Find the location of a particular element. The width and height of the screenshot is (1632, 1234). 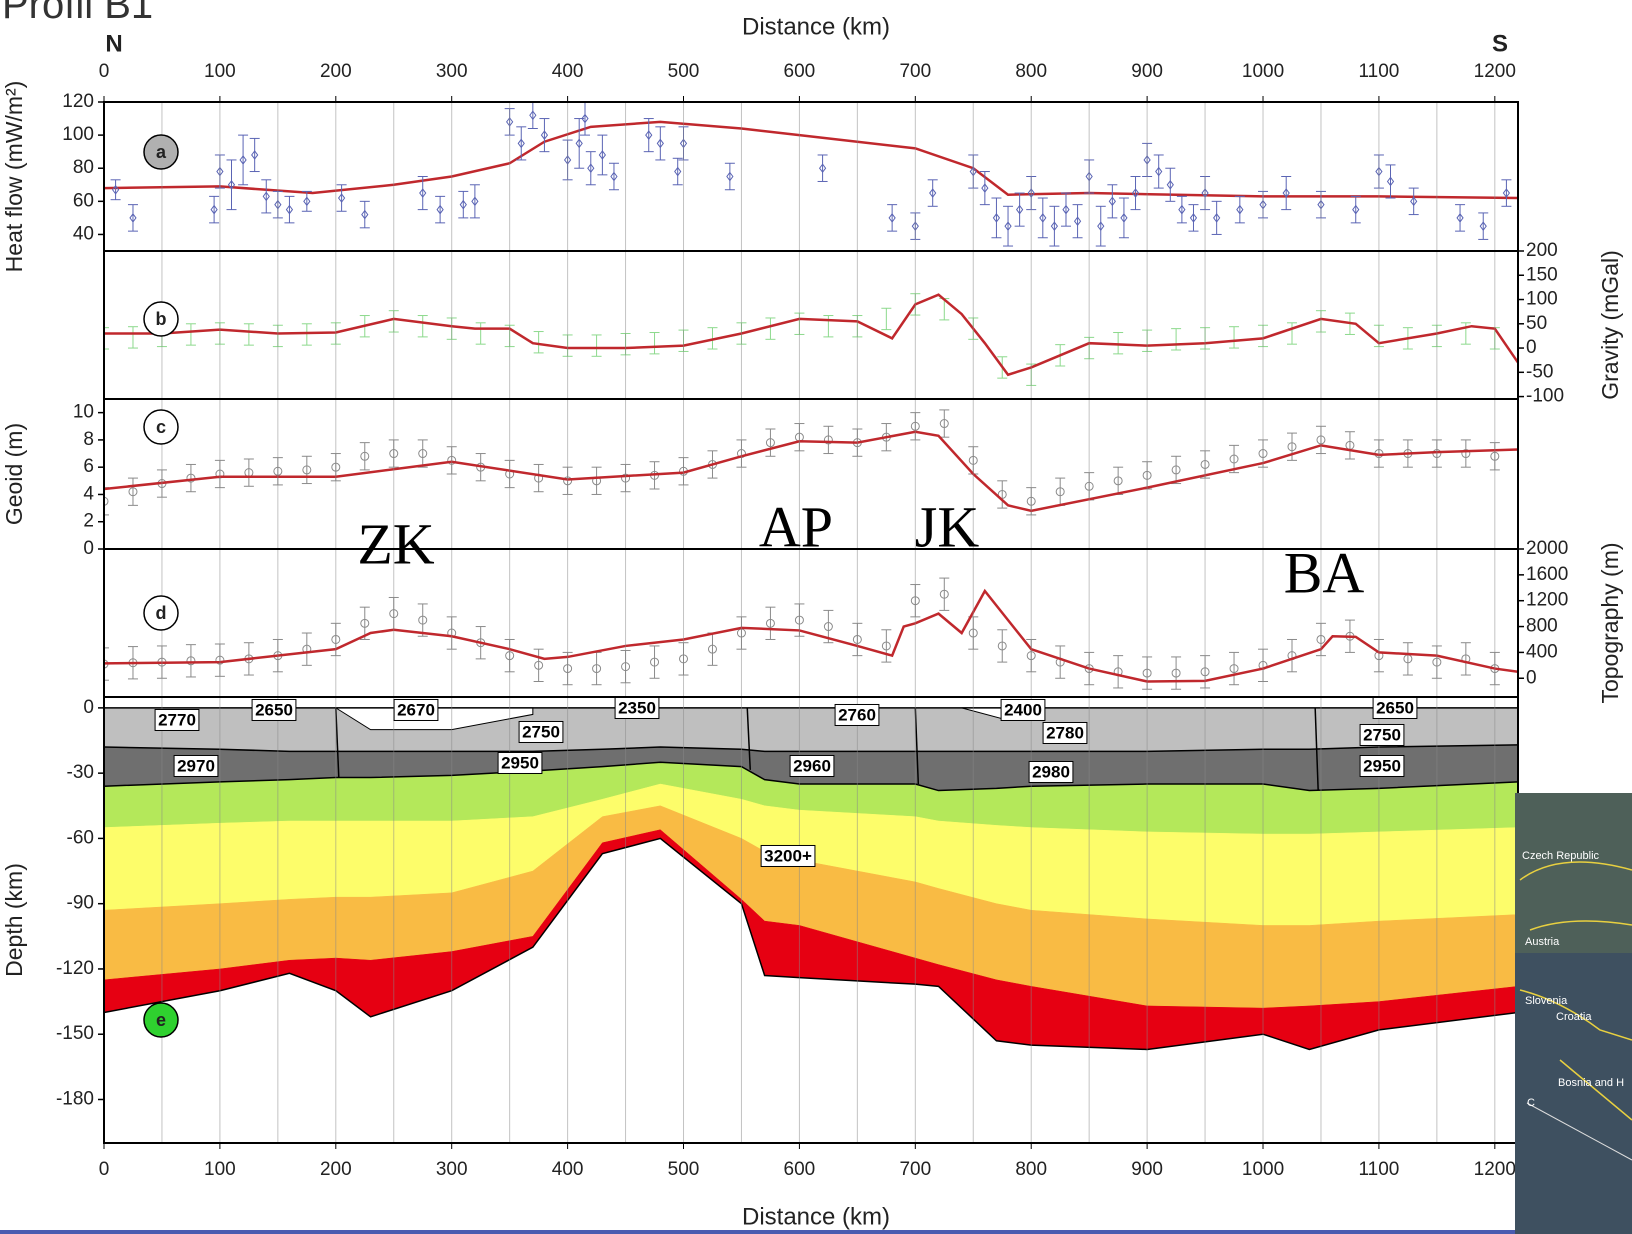

x-tick-label-top: 300 is located at coordinates (452, 71).